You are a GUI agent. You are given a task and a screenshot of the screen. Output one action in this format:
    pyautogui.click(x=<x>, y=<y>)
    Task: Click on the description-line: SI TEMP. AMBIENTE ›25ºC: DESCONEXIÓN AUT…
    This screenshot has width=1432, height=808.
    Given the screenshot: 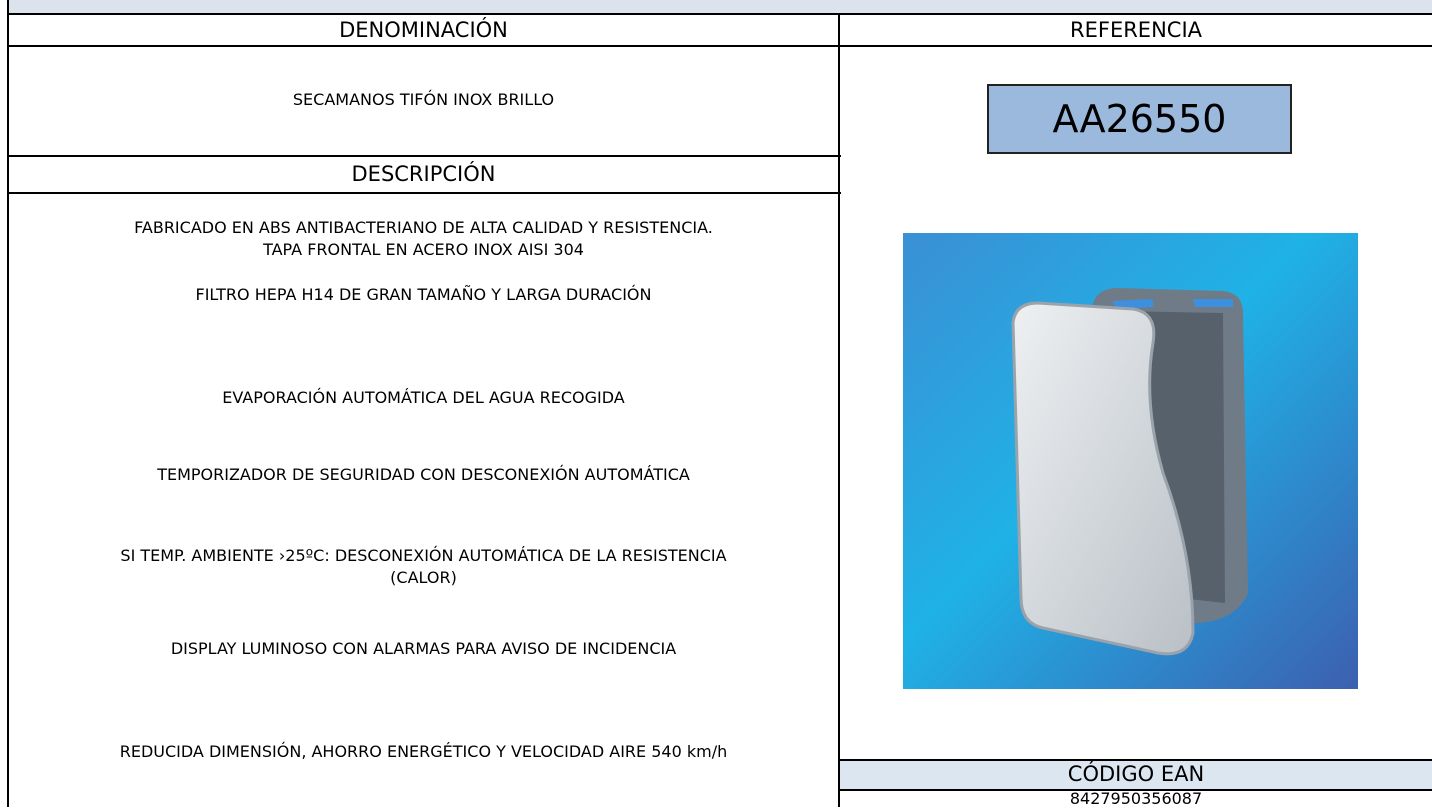 What is the action you would take?
    pyautogui.click(x=423, y=566)
    